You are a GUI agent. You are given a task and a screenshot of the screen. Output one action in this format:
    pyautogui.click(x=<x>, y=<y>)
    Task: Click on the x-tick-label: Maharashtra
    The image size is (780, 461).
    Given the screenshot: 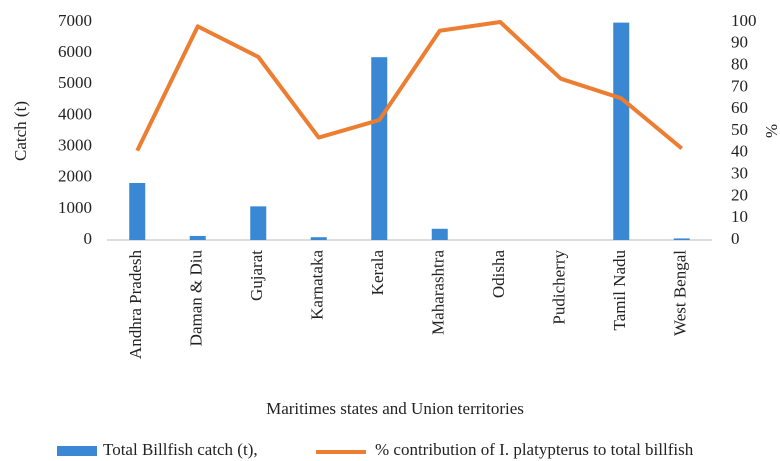 What is the action you would take?
    pyautogui.click(x=438, y=292)
    